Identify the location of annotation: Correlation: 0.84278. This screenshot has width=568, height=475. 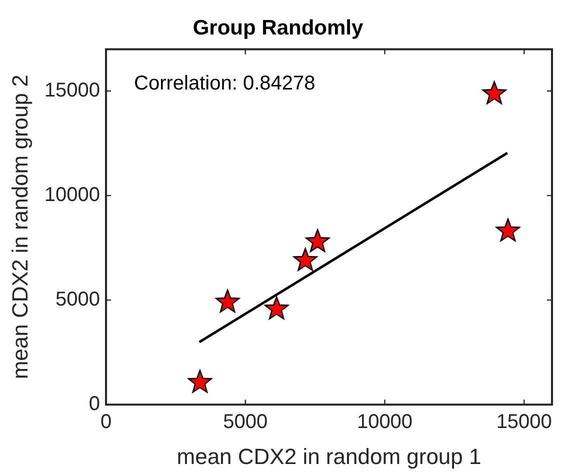
(225, 83).